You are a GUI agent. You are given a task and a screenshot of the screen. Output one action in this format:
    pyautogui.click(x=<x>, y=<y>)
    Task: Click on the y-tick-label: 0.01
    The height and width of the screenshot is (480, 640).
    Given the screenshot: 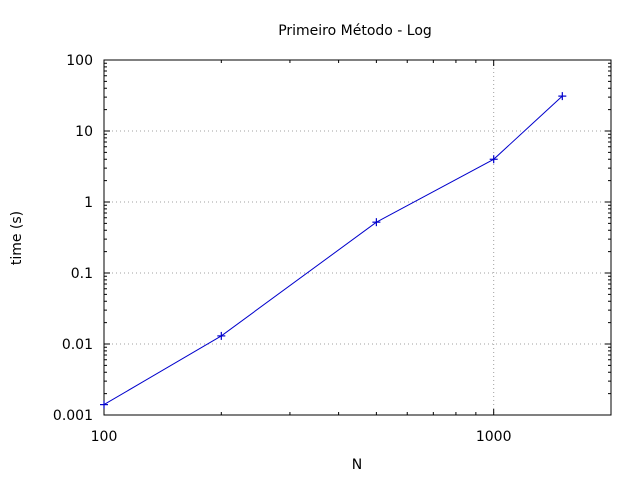 What is the action you would take?
    pyautogui.click(x=77, y=345)
    